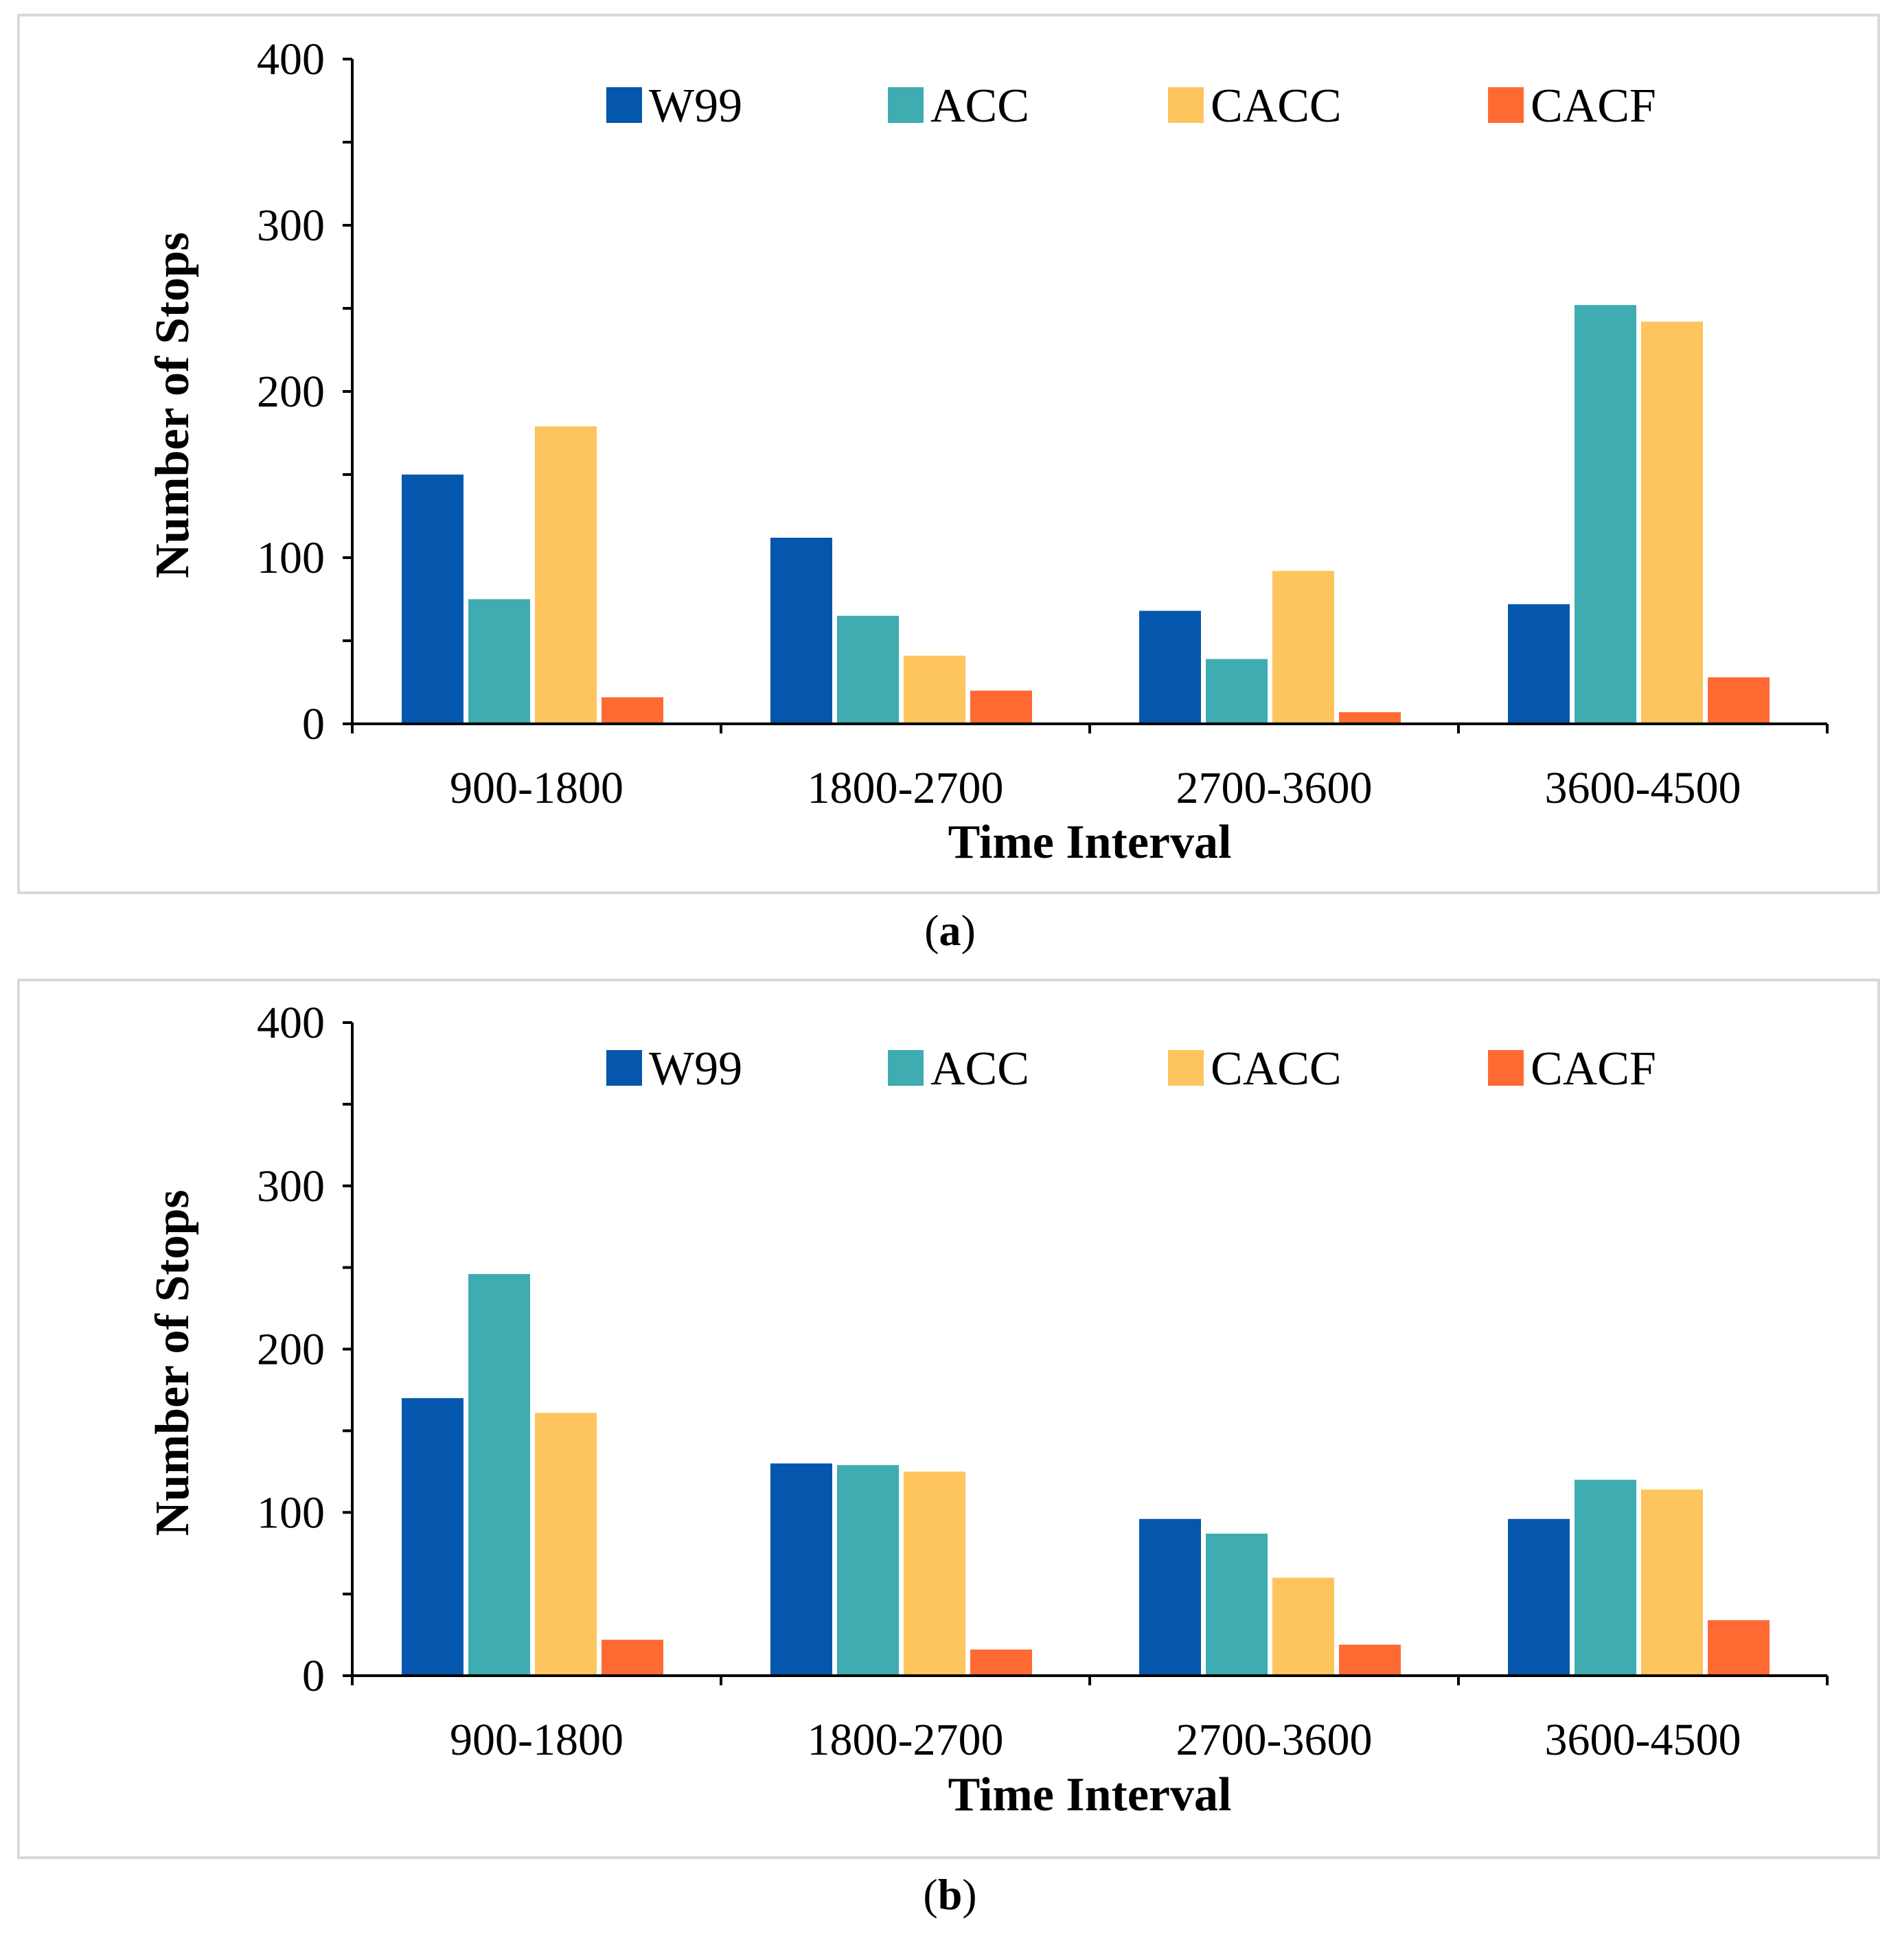 This screenshot has height=1960, width=1900. Describe the element at coordinates (695, 1068) in the screenshot. I see `legend-label-b-w99: W99` at that location.